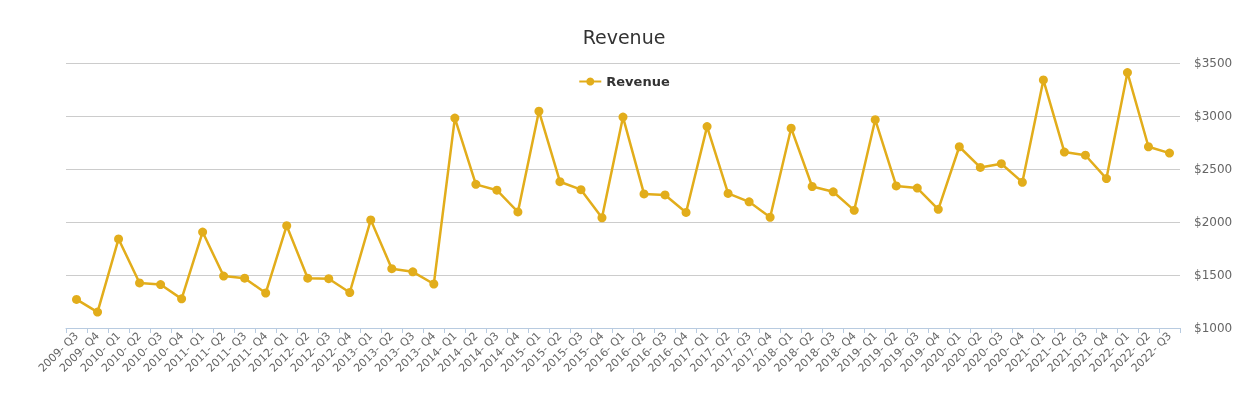  I want to click on y-tick-label: $3500, so click(1213, 63).